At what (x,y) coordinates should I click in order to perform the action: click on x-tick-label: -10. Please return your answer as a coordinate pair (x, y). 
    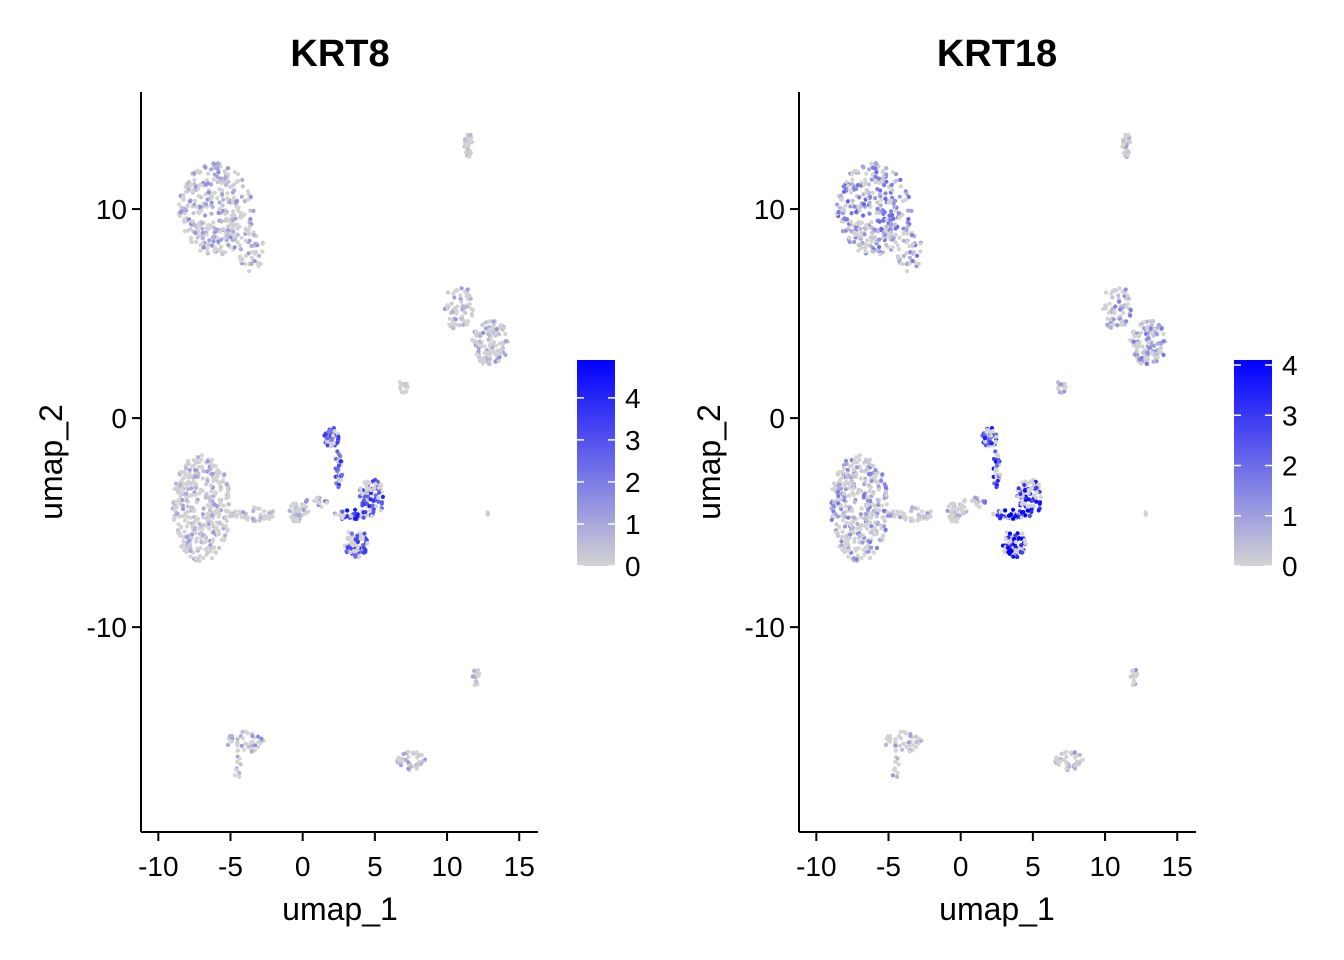
    Looking at the image, I should click on (158, 866).